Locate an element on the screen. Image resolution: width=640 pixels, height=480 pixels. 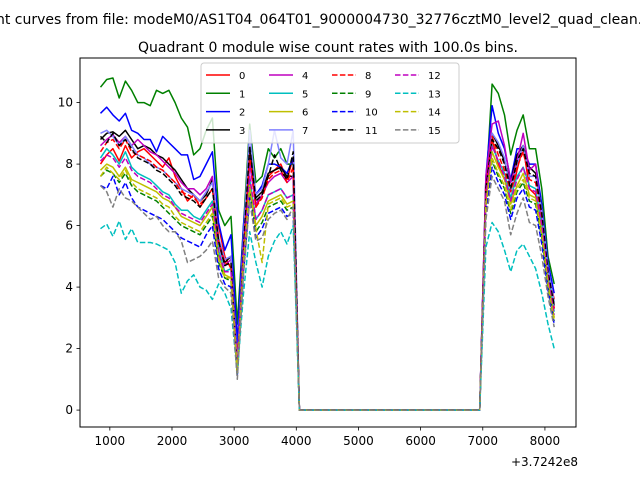
x-tick-label: 6000 is located at coordinates (420, 441).